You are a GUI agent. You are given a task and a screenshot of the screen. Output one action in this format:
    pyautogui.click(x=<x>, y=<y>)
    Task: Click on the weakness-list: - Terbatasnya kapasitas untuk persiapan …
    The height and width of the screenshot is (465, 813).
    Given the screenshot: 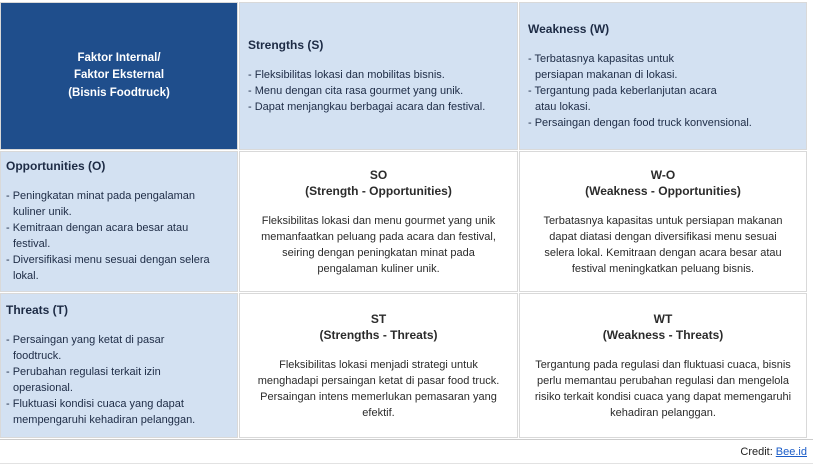 What is the action you would take?
    pyautogui.click(x=664, y=91)
    